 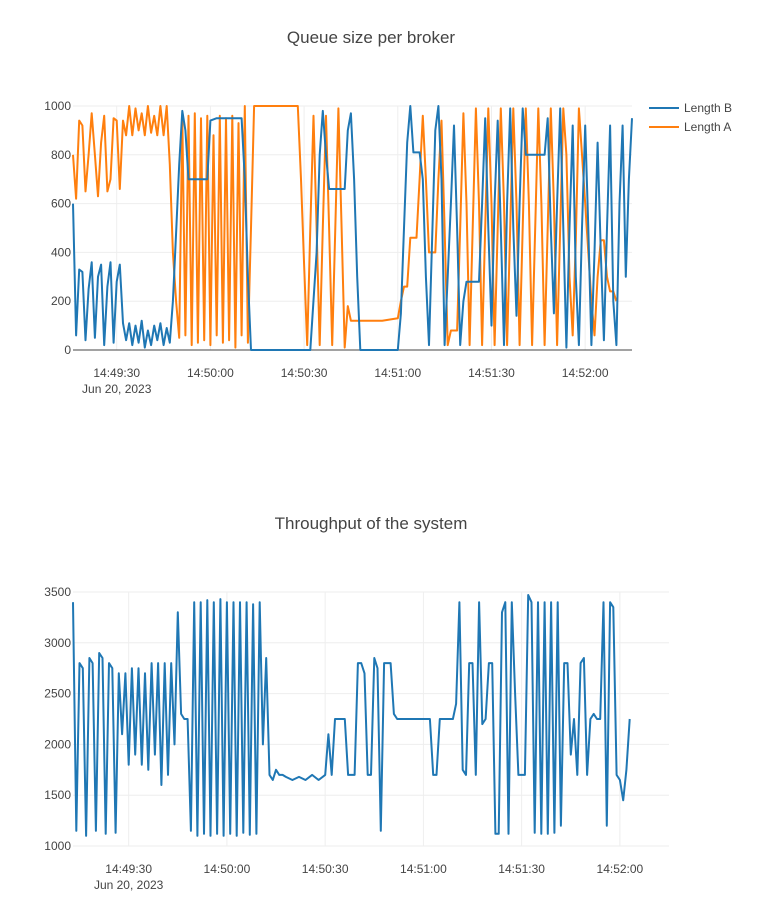 What do you see at coordinates (61, 301) in the screenshot?
I see `y-tick-label: 200` at bounding box center [61, 301].